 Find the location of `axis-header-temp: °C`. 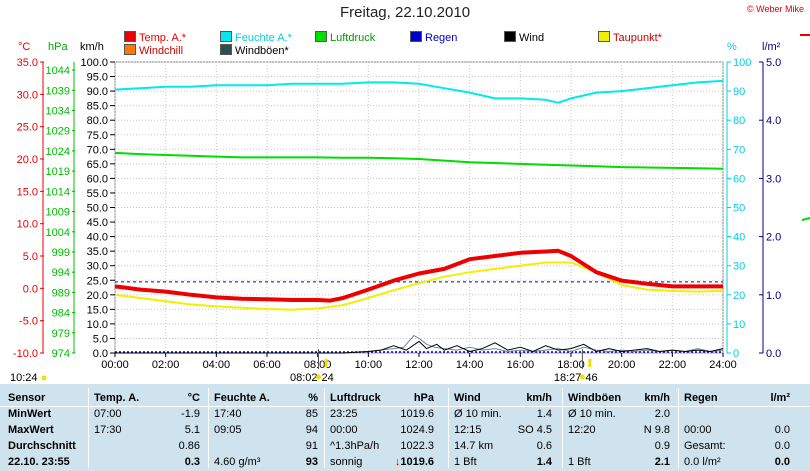

axis-header-temp: °C is located at coordinates (24, 47).